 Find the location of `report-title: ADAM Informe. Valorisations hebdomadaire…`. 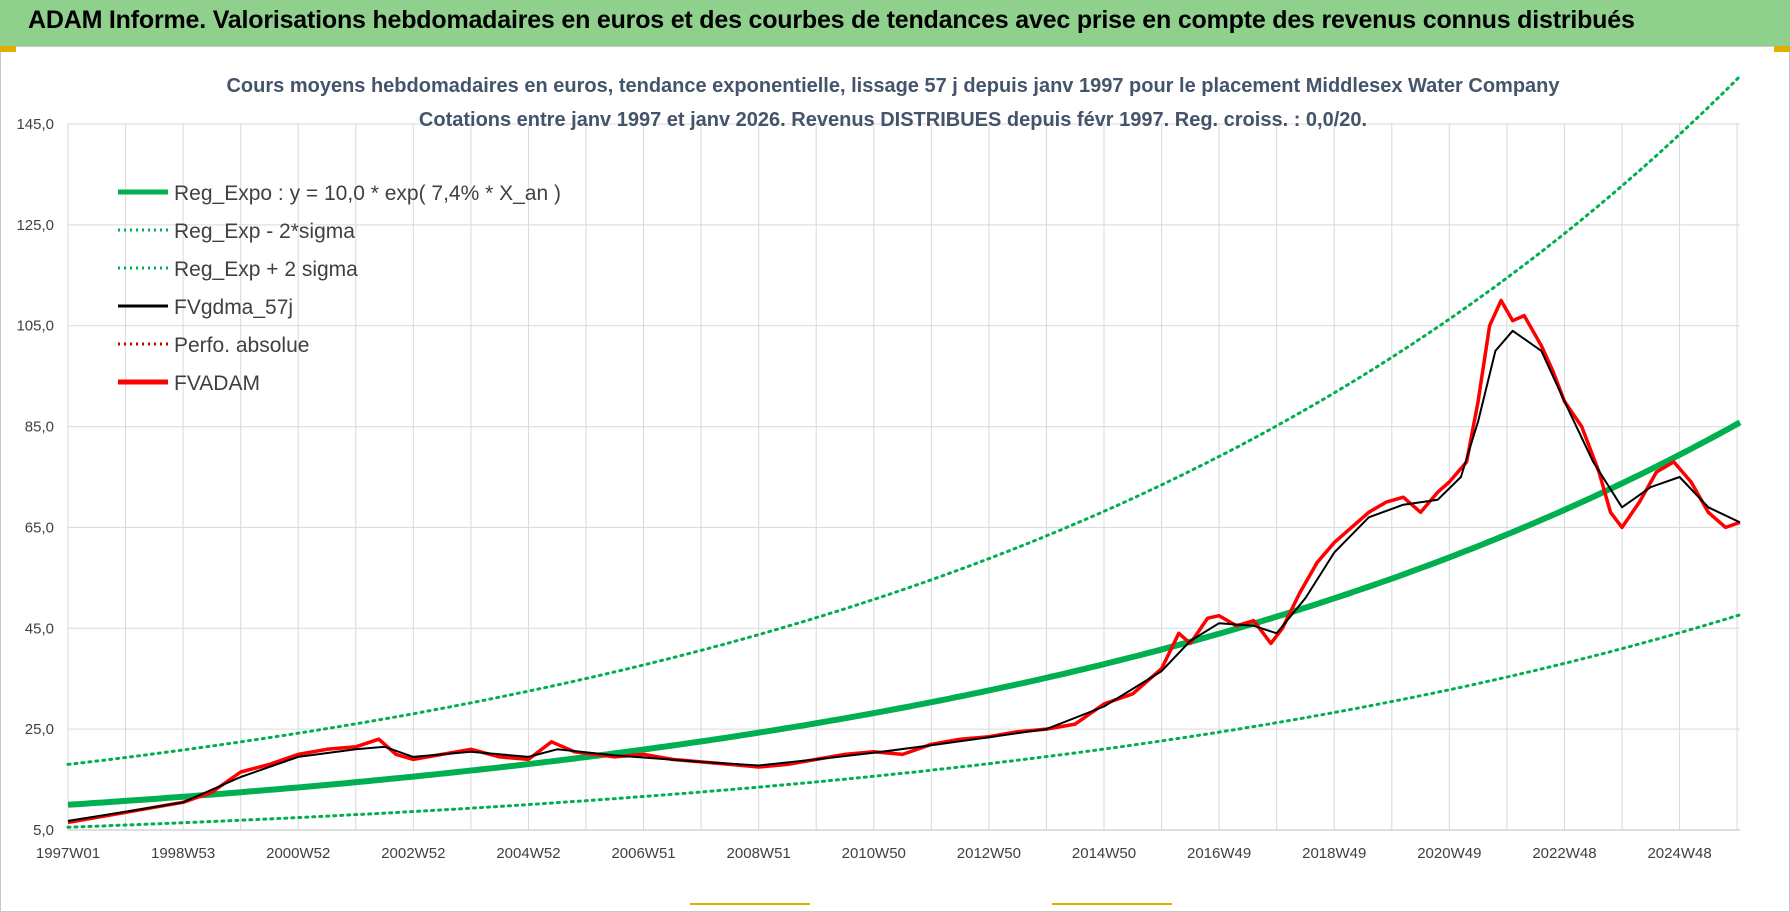

report-title: ADAM Informe. Valorisations hebdomadaire… is located at coordinates (831, 20).